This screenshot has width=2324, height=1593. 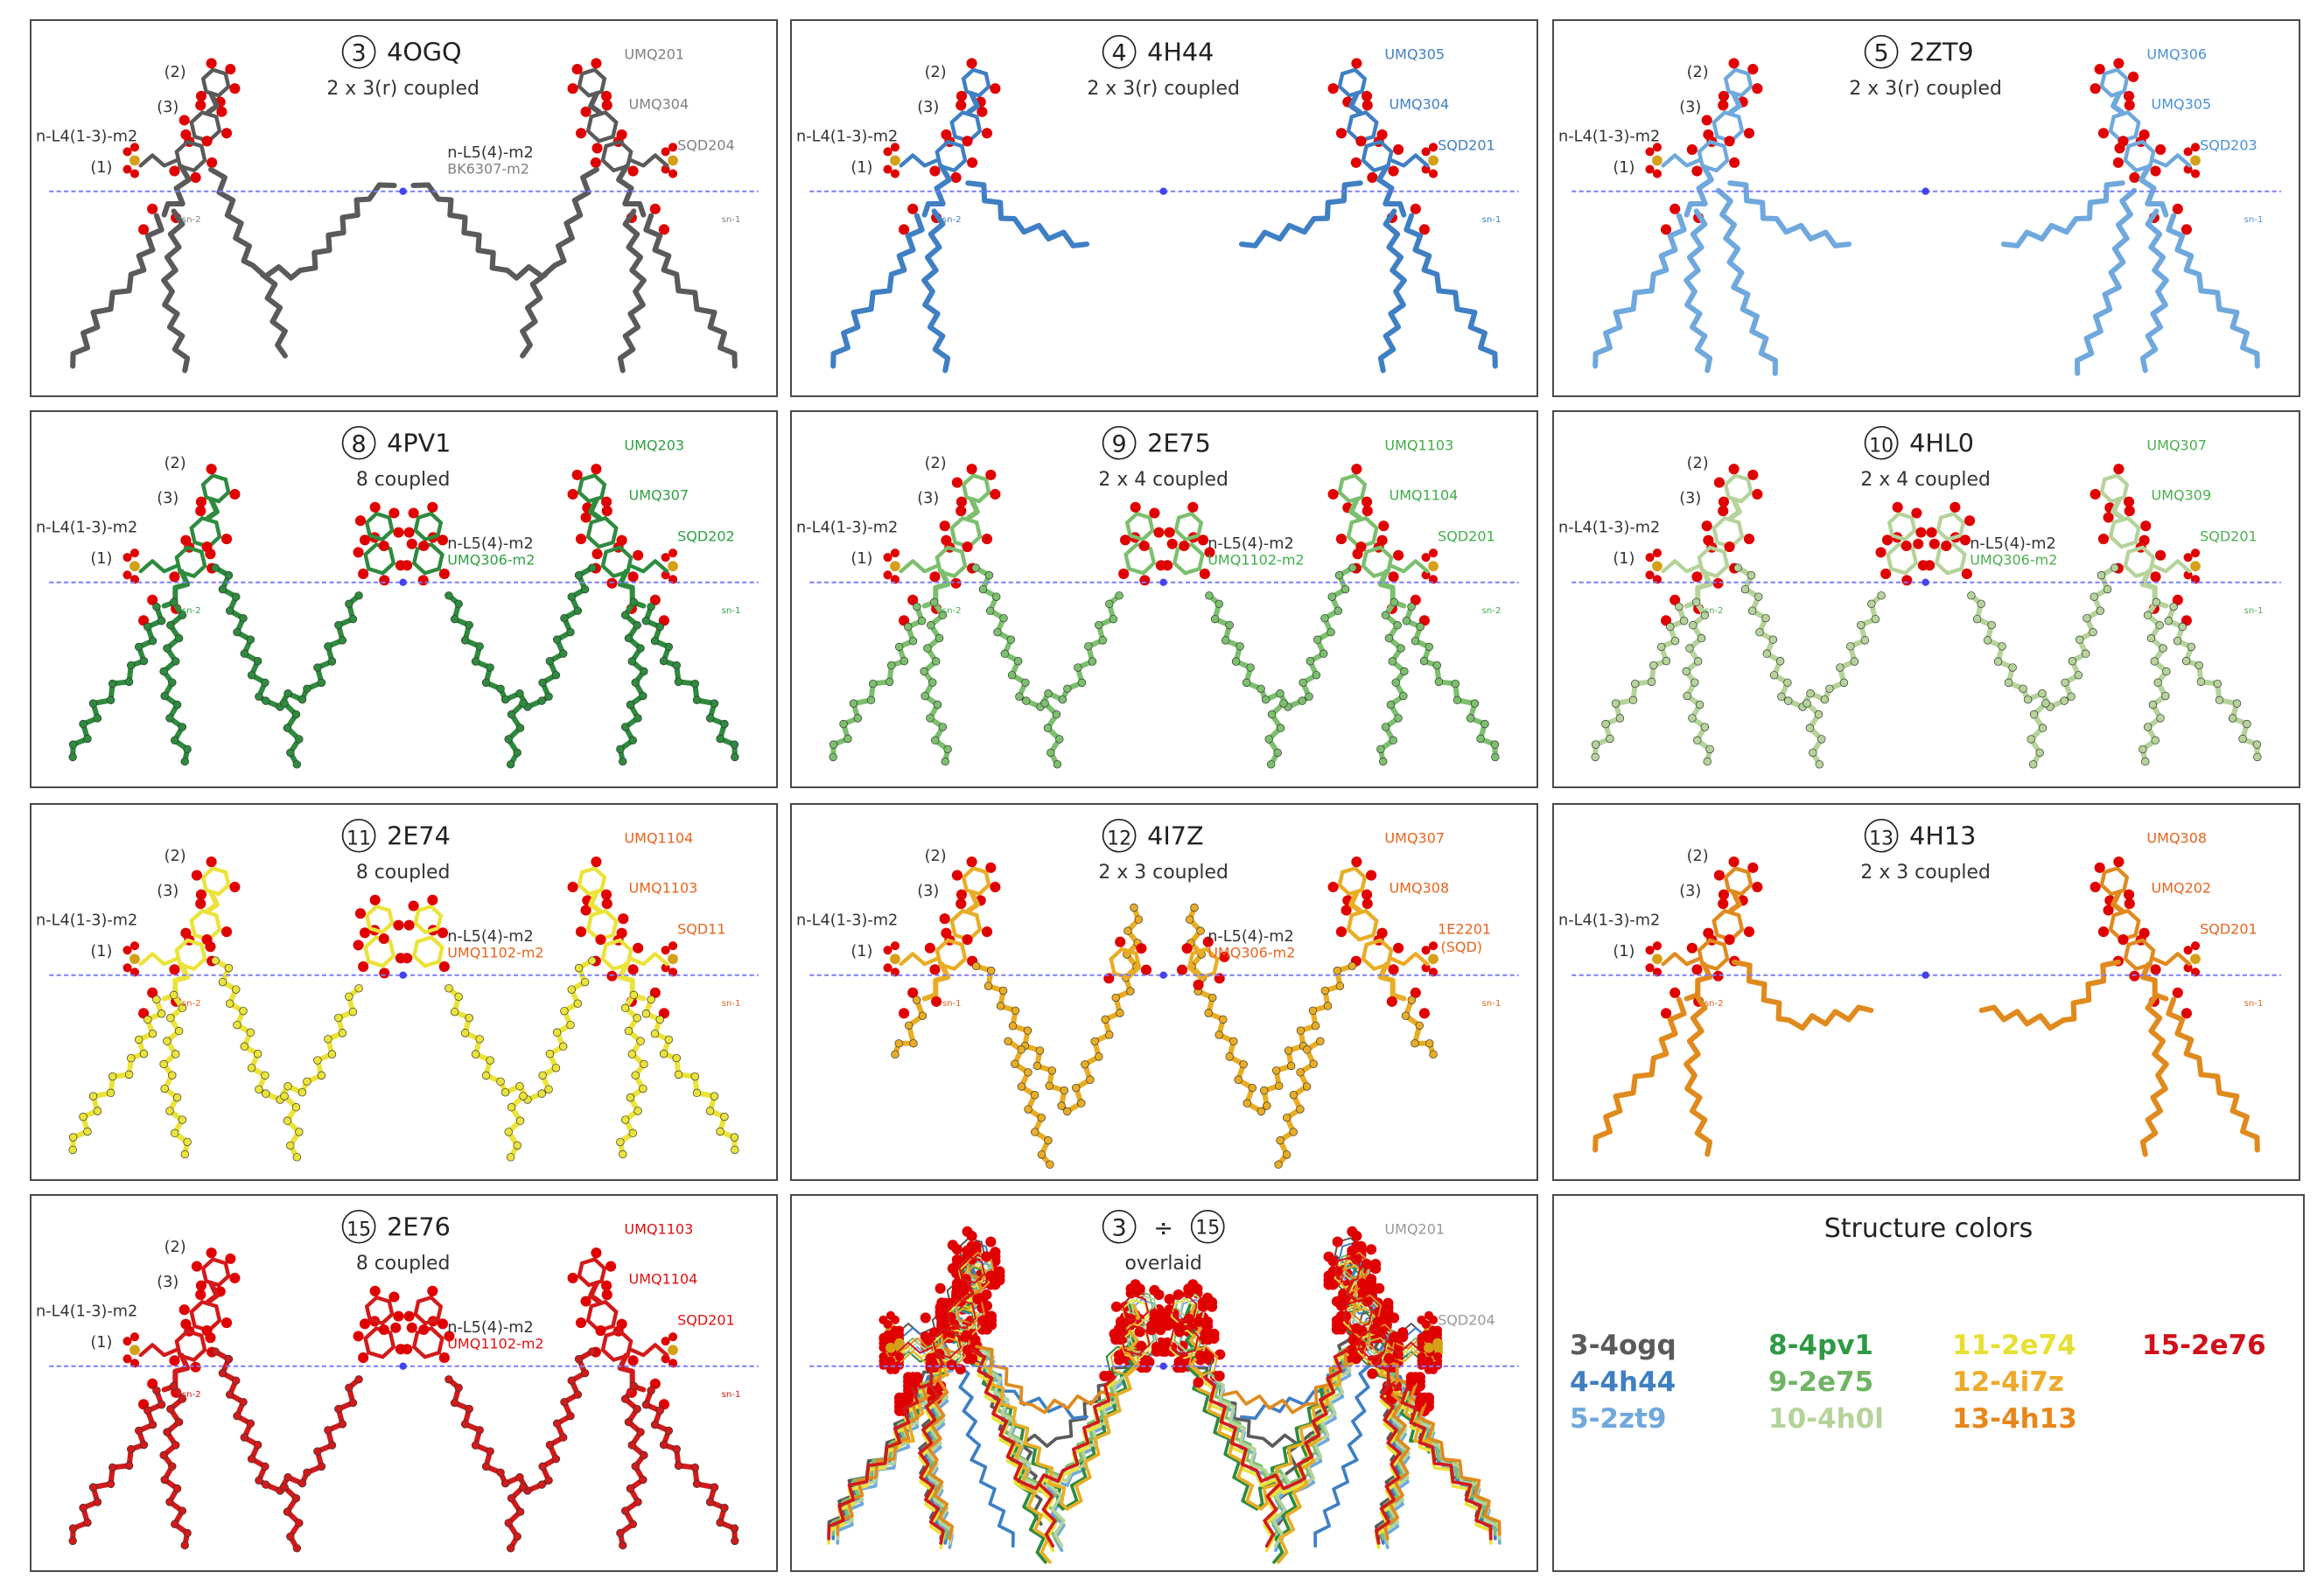 What do you see at coordinates (213, 1292) in the screenshot?
I see `glycosidic-bond` at bounding box center [213, 1292].